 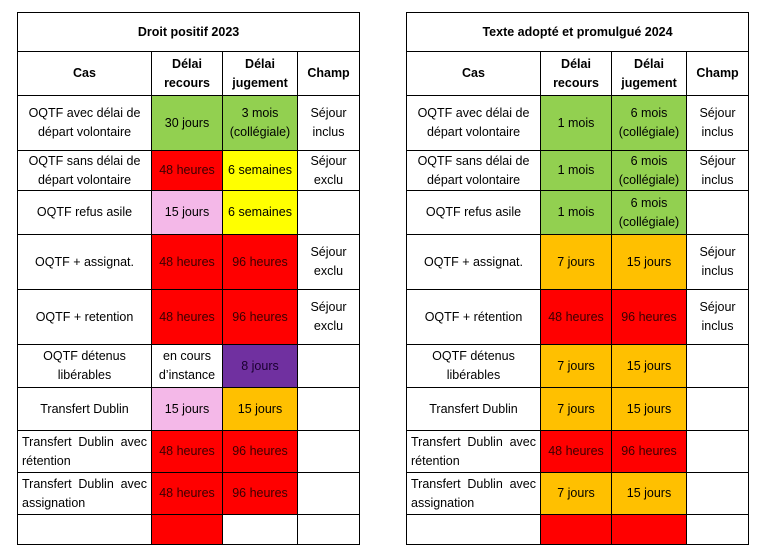 What do you see at coordinates (260, 366) in the screenshot?
I see `cell-delai-jugement: 8 jours` at bounding box center [260, 366].